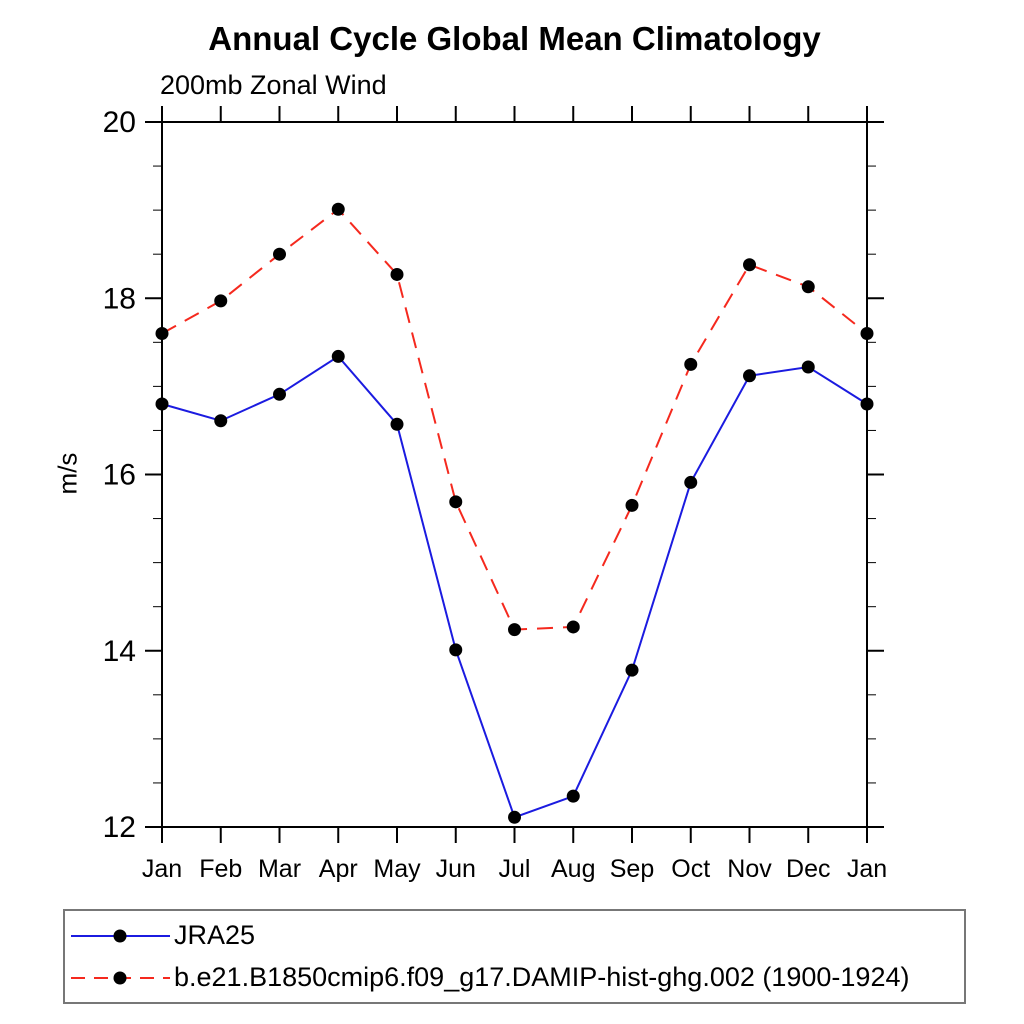 Image resolution: width=1024 pixels, height=1024 pixels. What do you see at coordinates (119, 298) in the screenshot?
I see `y-tick-label: 18` at bounding box center [119, 298].